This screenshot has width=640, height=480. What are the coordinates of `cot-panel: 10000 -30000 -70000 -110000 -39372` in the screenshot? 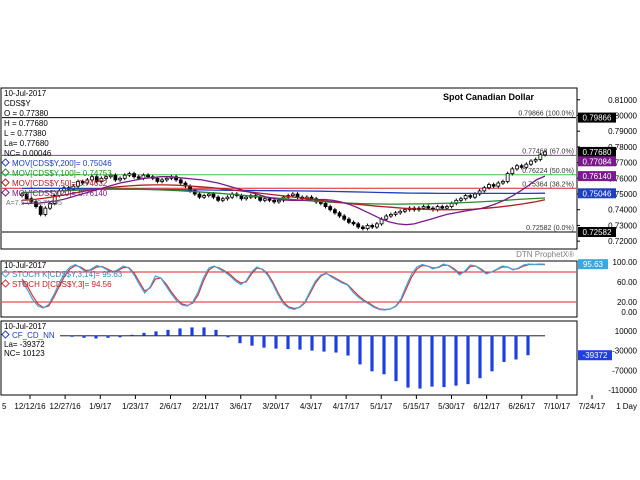 It's located at (349, 361).